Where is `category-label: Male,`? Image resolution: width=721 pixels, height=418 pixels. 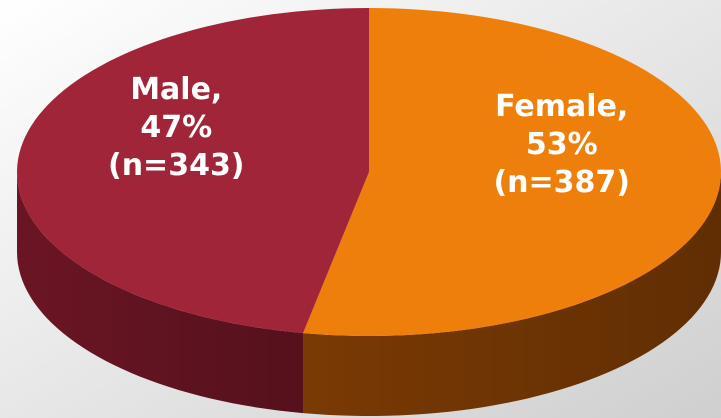
category-label: Male, is located at coordinates (176, 89).